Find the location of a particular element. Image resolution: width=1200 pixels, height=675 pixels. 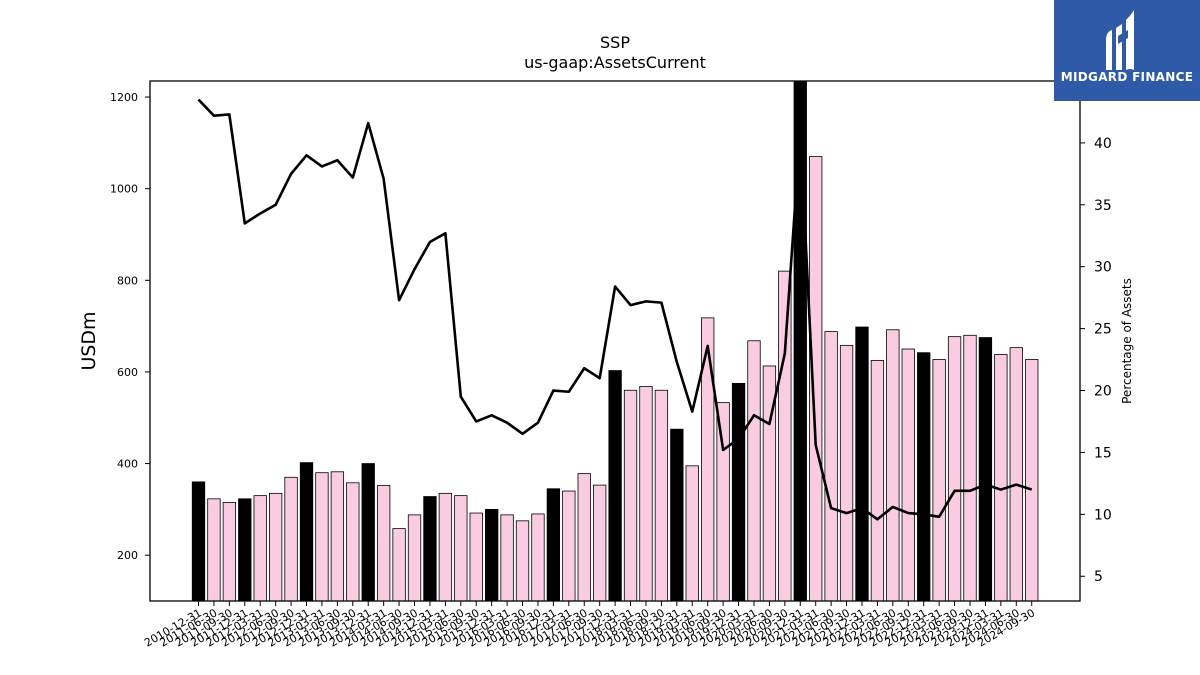

y-tick-label: 200 is located at coordinates (127, 555).